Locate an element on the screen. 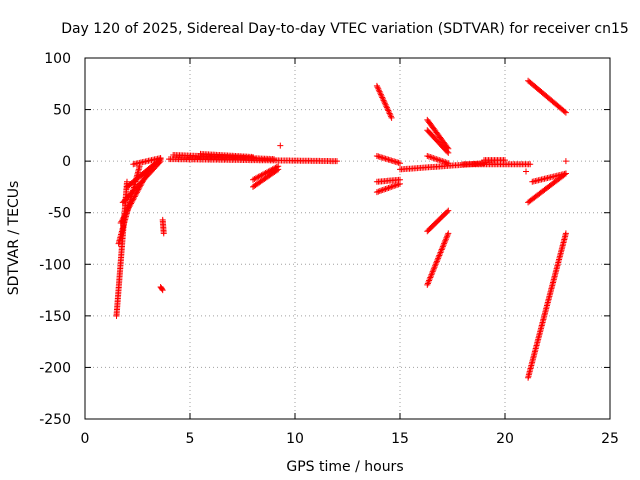  y-tick-label: -250 is located at coordinates (55, 420).